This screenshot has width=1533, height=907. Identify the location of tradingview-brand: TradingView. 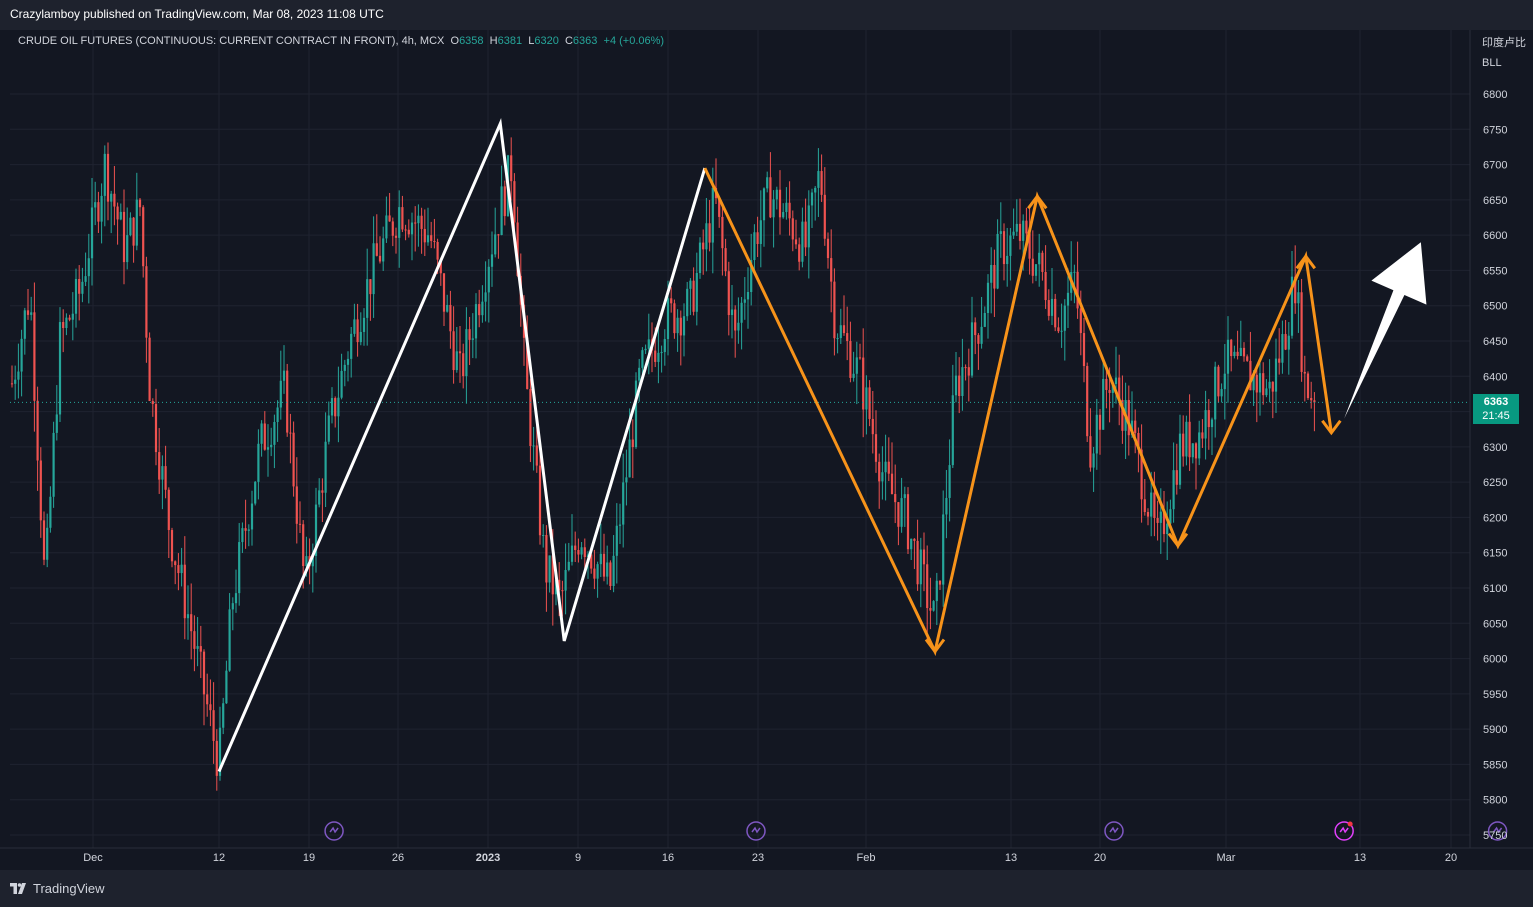
(69, 888).